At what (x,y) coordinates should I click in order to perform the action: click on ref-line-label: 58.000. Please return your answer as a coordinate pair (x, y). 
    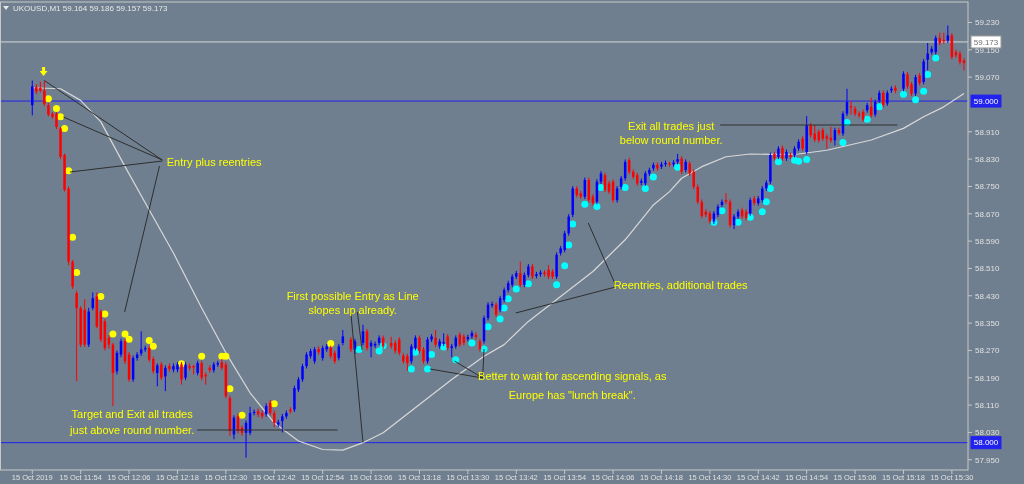
    Looking at the image, I should click on (986, 443).